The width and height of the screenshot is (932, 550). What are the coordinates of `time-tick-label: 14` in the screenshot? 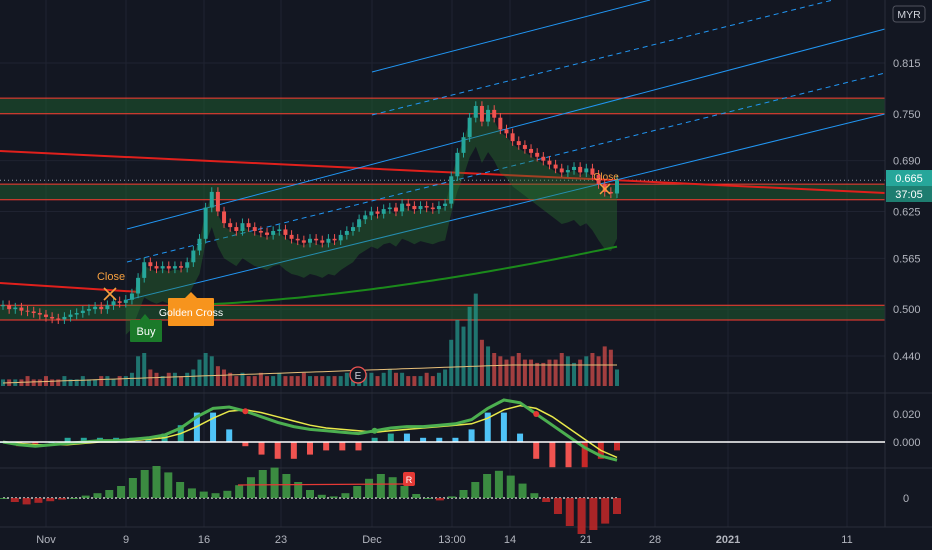 It's located at (510, 540).